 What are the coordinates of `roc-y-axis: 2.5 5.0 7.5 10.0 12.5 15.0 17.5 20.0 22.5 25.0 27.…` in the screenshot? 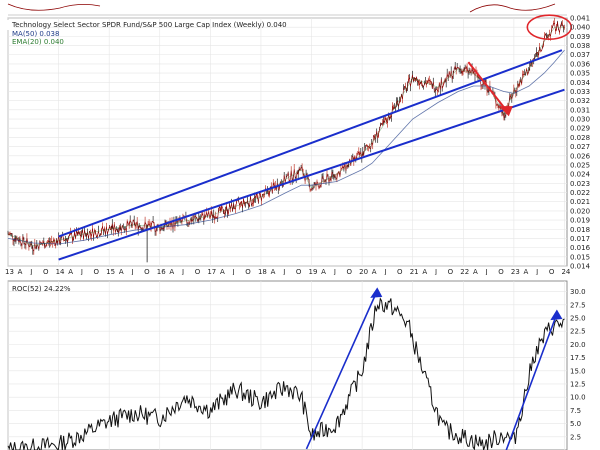 It's located at (578, 364).